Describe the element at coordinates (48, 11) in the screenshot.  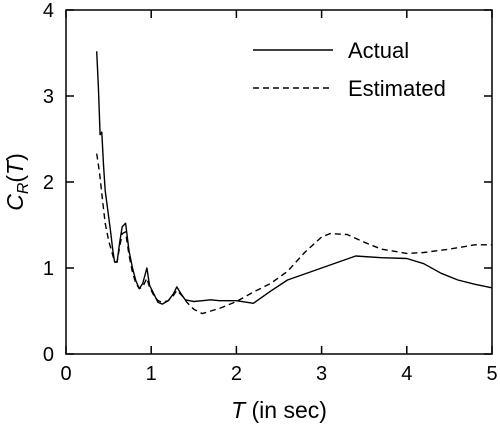
I see `y-tick-label-4: 4` at that location.